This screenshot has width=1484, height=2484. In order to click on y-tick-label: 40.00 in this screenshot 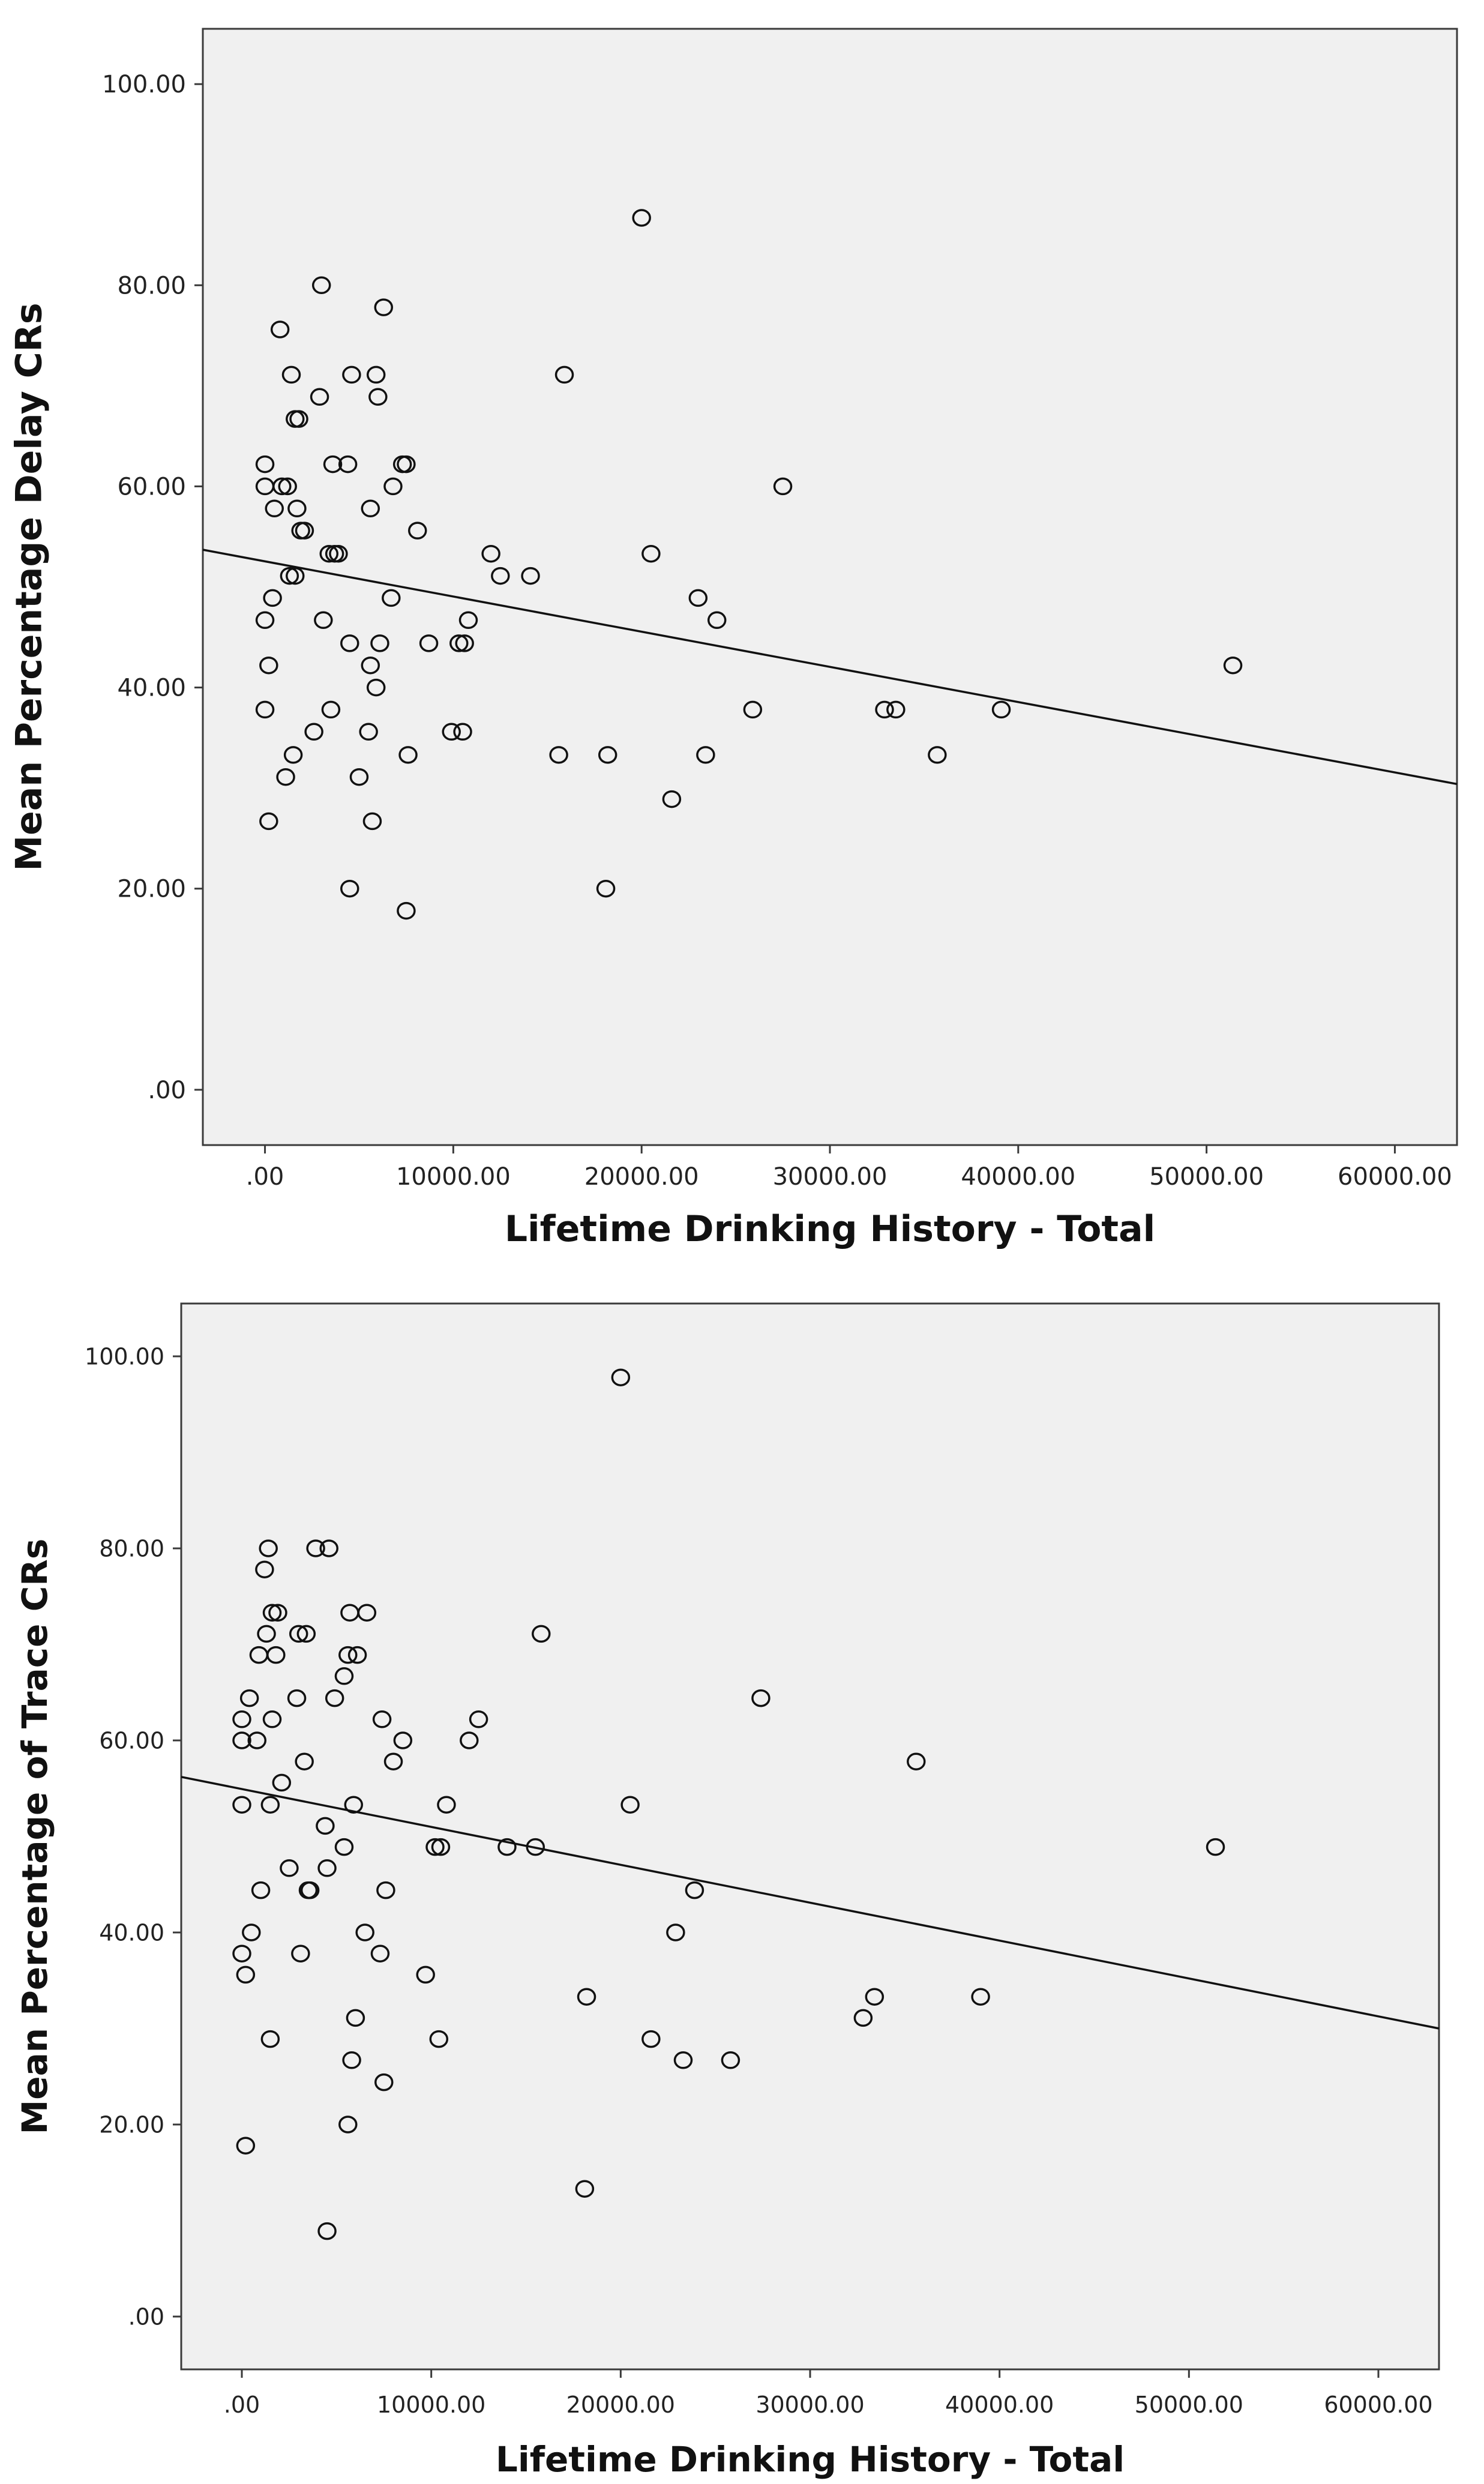, I will do `click(131, 1932)`.